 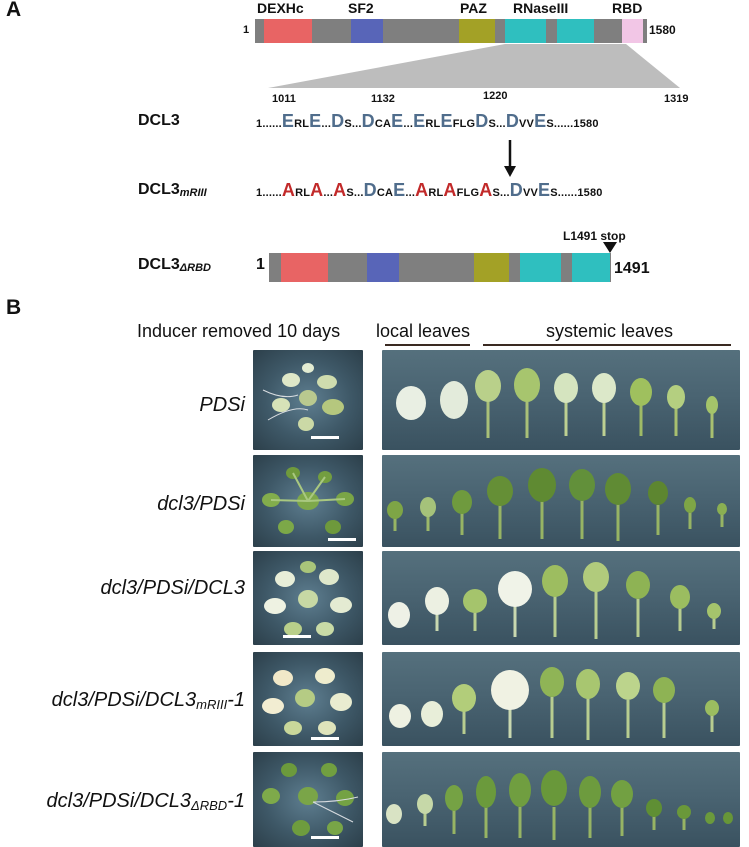 What do you see at coordinates (159, 120) in the screenshot?
I see `dcl3-label: DCL3` at bounding box center [159, 120].